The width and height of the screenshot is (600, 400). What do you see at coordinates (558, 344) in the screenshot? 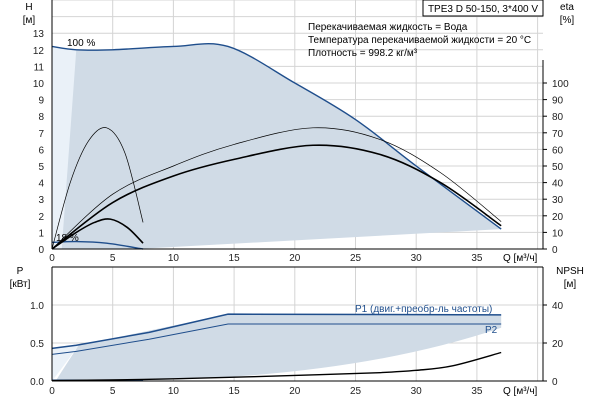
I see `npsh-tick-label: 20` at bounding box center [558, 344].